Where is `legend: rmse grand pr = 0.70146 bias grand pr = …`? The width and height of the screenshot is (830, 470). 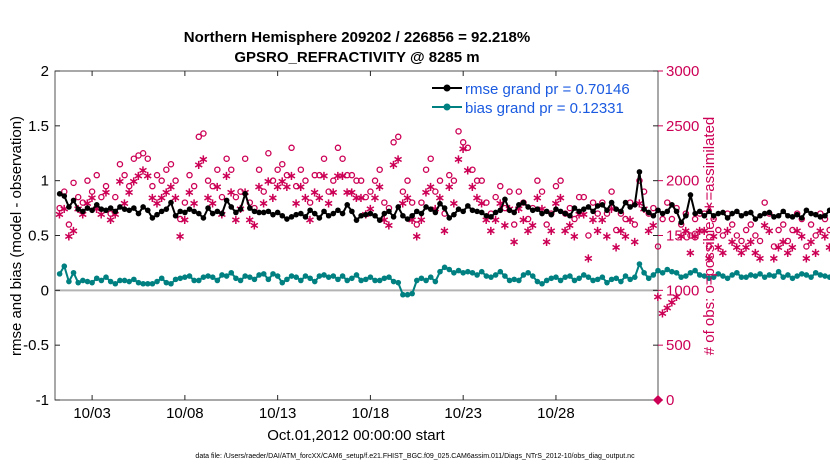
legend: rmse grand pr = 0.70146 bias grand pr = … is located at coordinates (531, 99).